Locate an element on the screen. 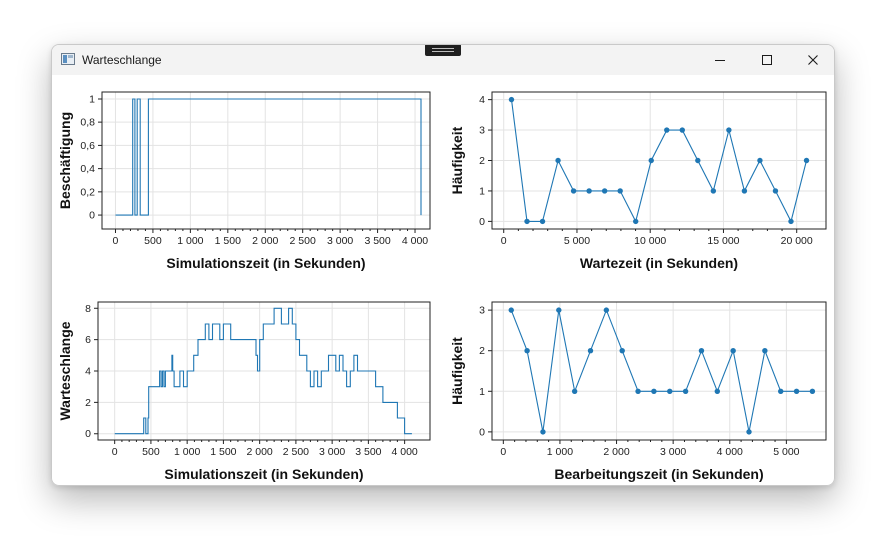 The height and width of the screenshot is (556, 886). y-tick-label: 0,8 is located at coordinates (87, 123).